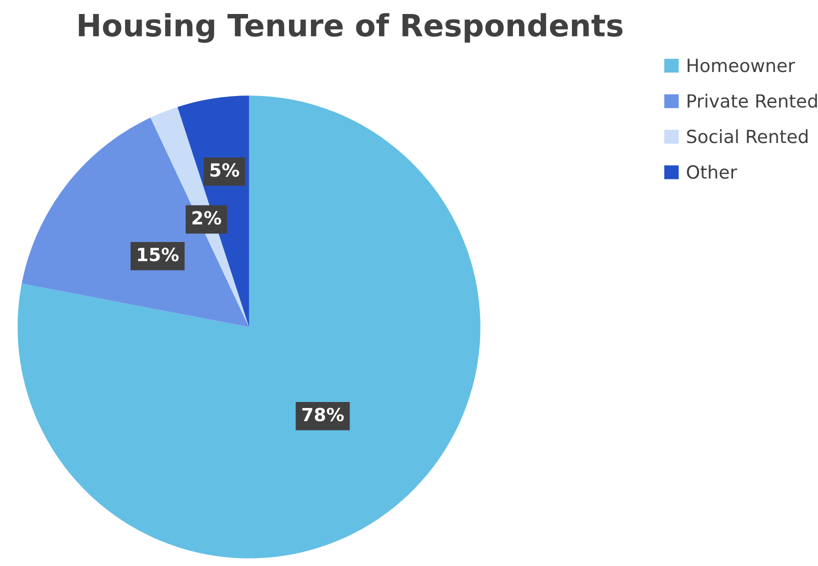 This screenshot has width=818, height=566. Describe the element at coordinates (225, 170) in the screenshot. I see `data-label: 5%` at that location.